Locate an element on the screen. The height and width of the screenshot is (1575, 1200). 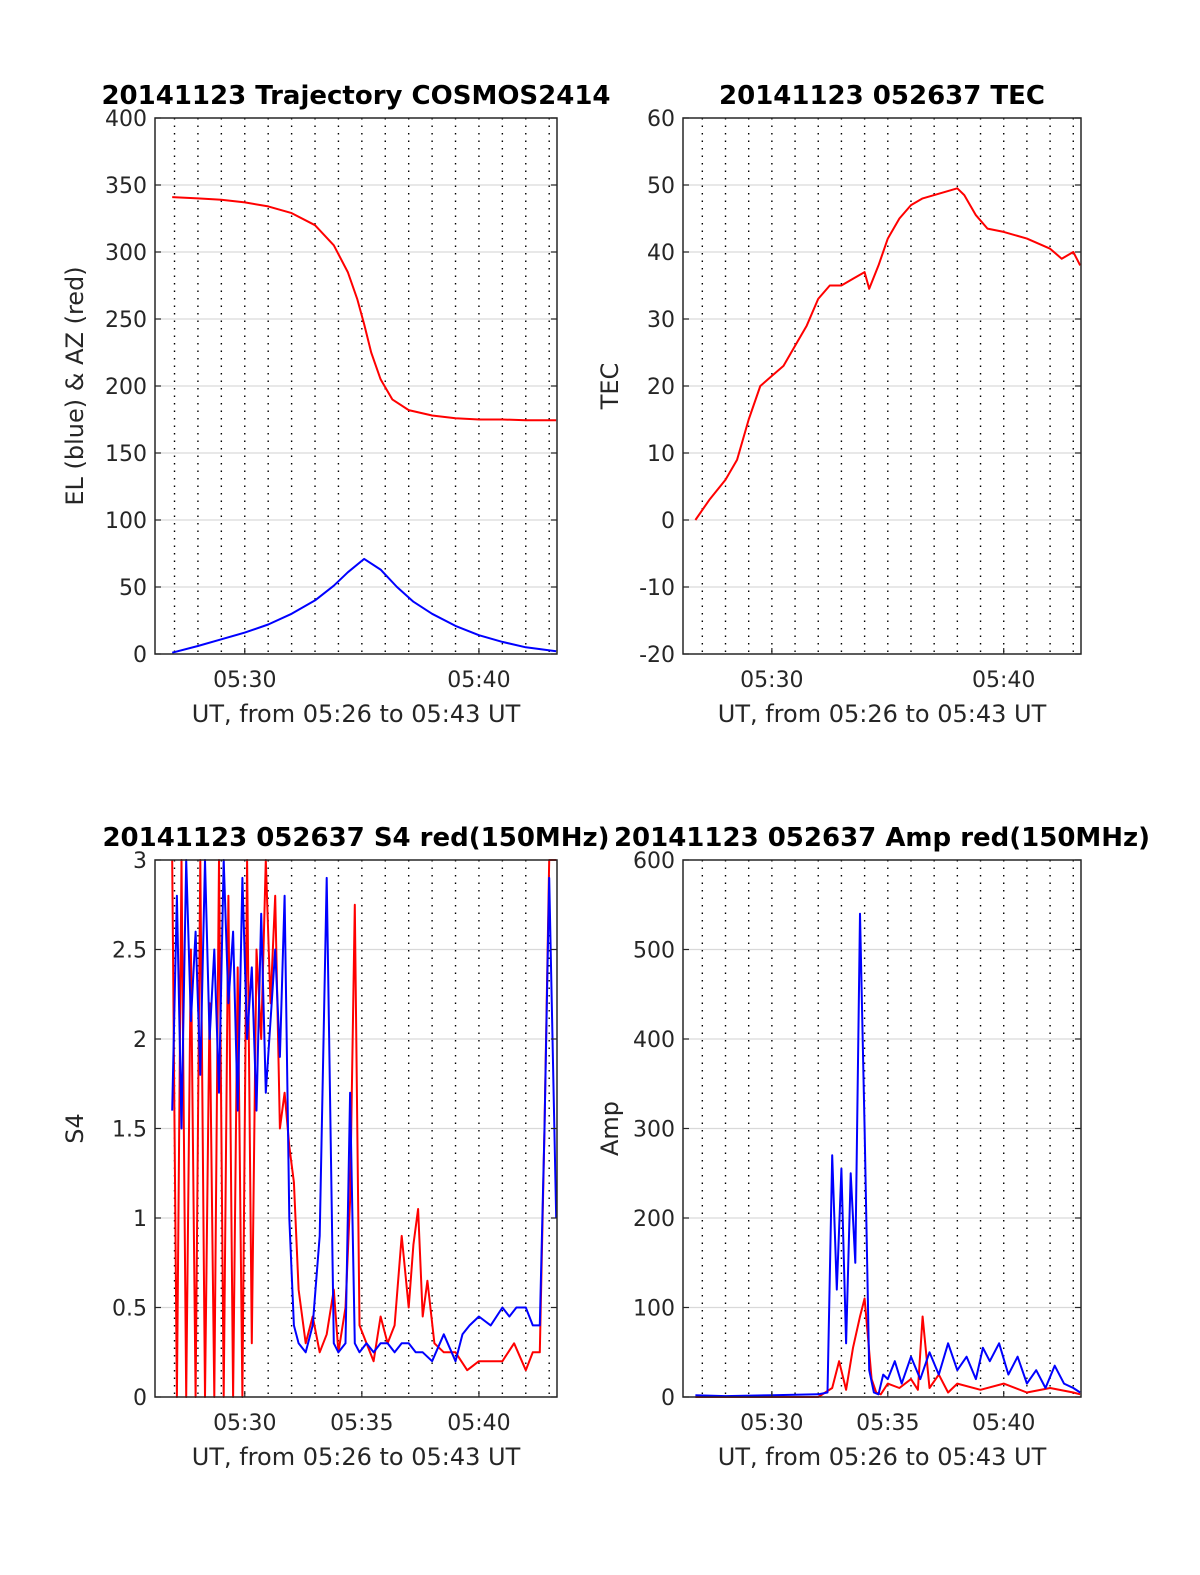
y-tick-label: 1.5 is located at coordinates (129, 1130).